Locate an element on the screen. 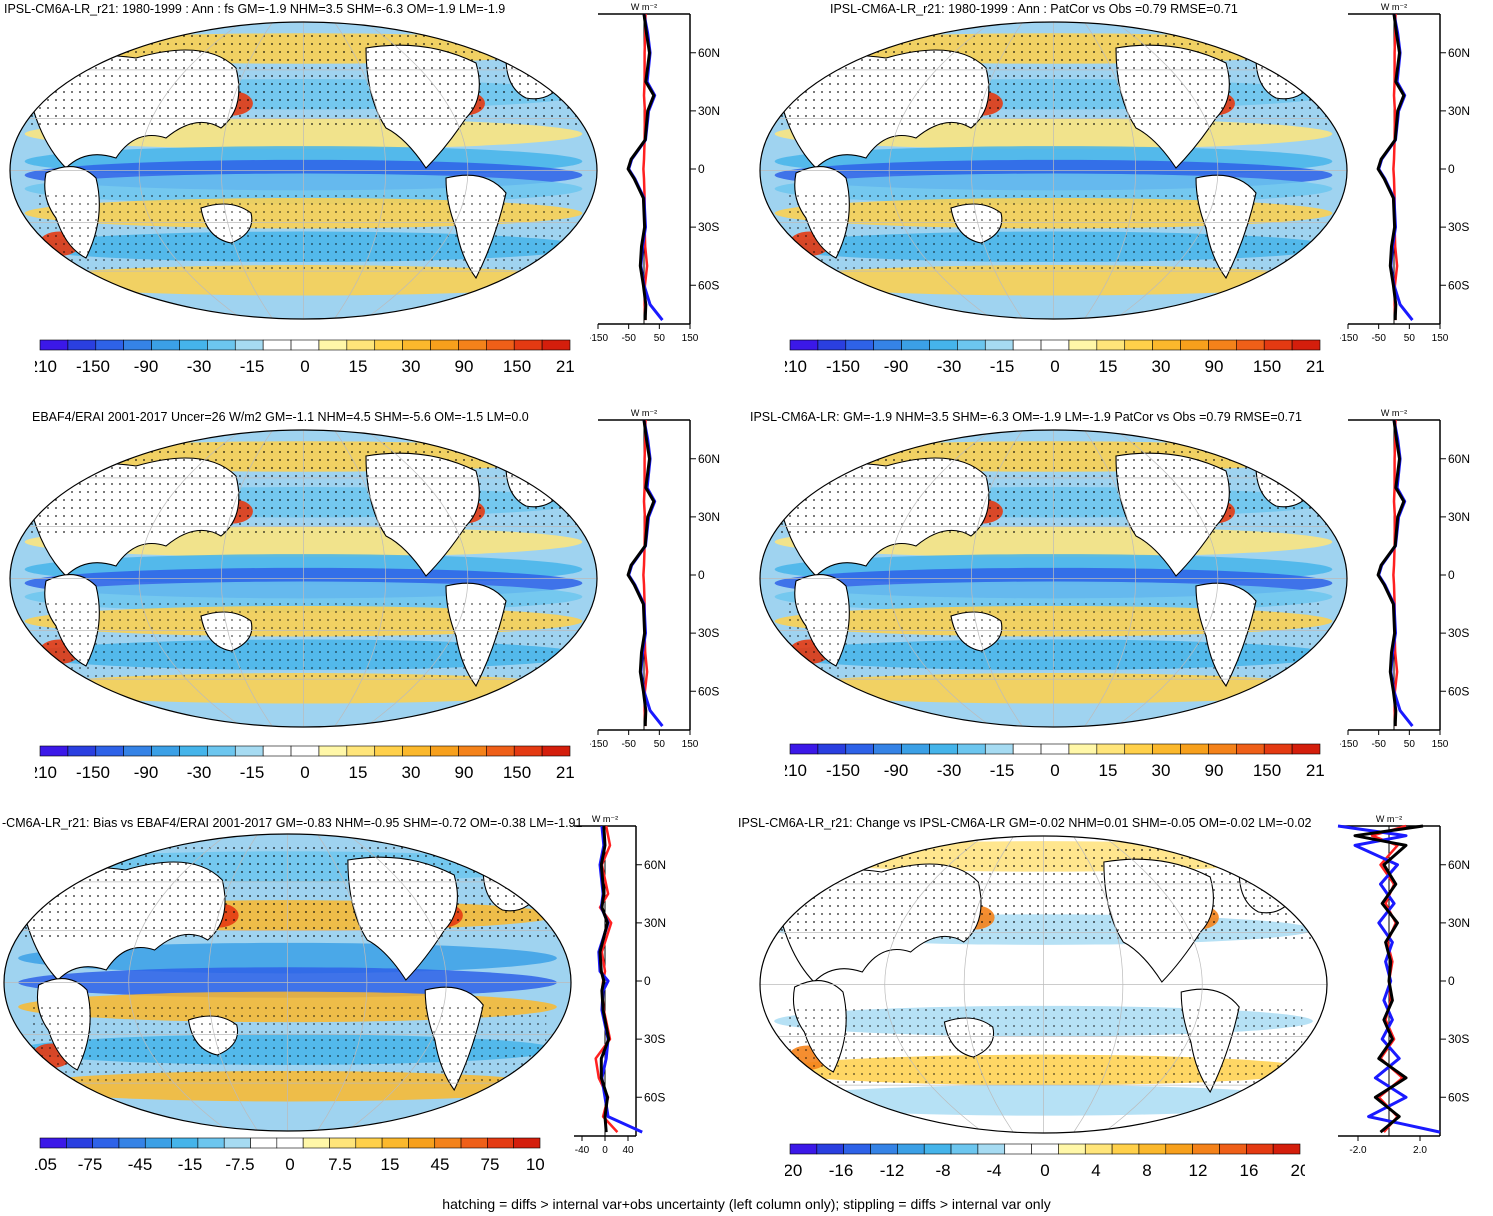  colorbar-label: -30 is located at coordinates (199, 366).